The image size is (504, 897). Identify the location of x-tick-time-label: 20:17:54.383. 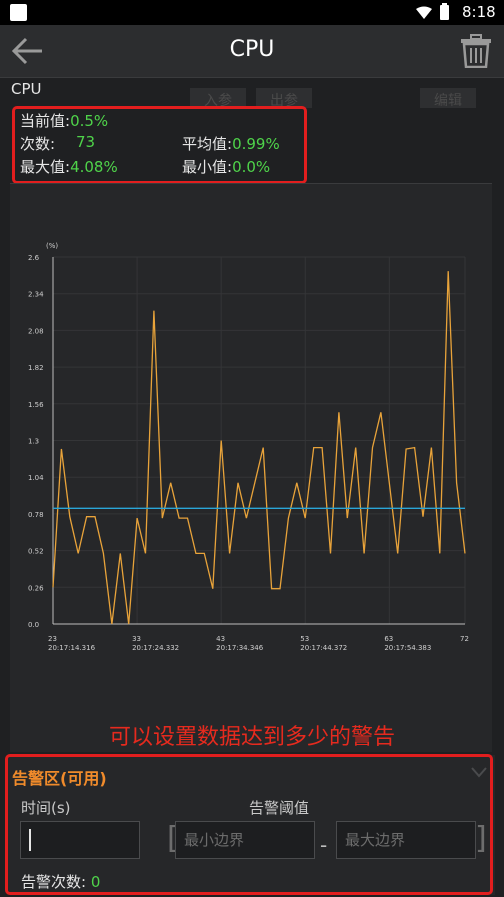
(407, 648).